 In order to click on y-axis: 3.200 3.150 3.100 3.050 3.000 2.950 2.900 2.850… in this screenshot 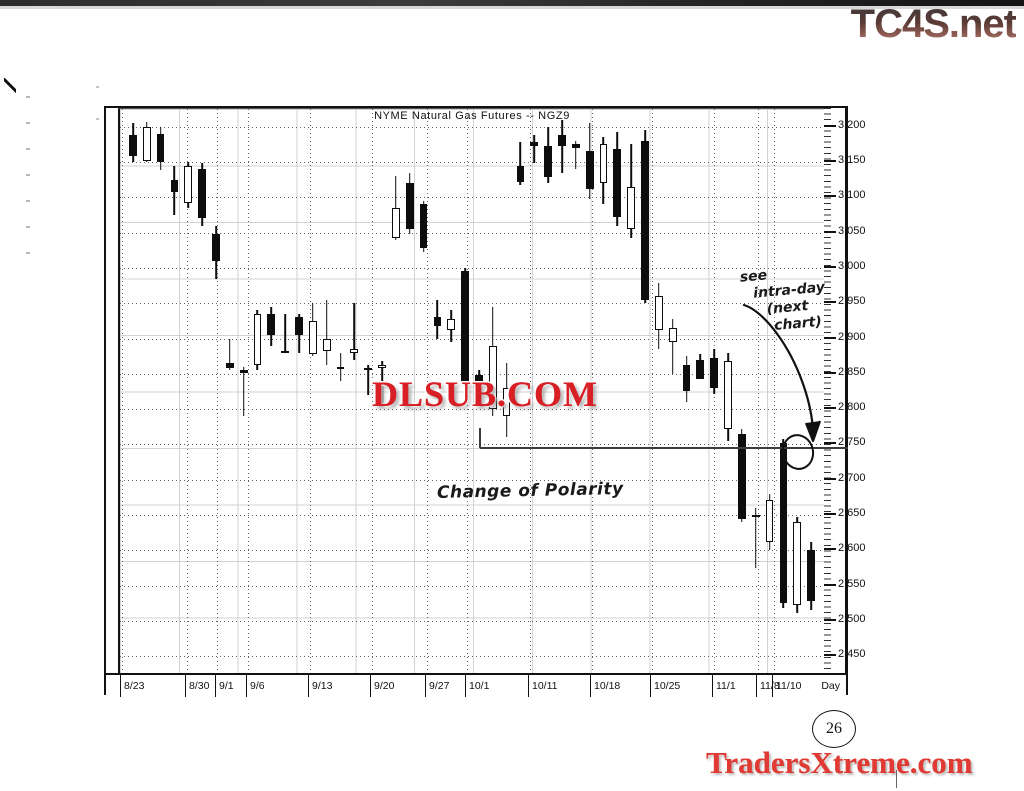, I will do `click(845, 390)`.